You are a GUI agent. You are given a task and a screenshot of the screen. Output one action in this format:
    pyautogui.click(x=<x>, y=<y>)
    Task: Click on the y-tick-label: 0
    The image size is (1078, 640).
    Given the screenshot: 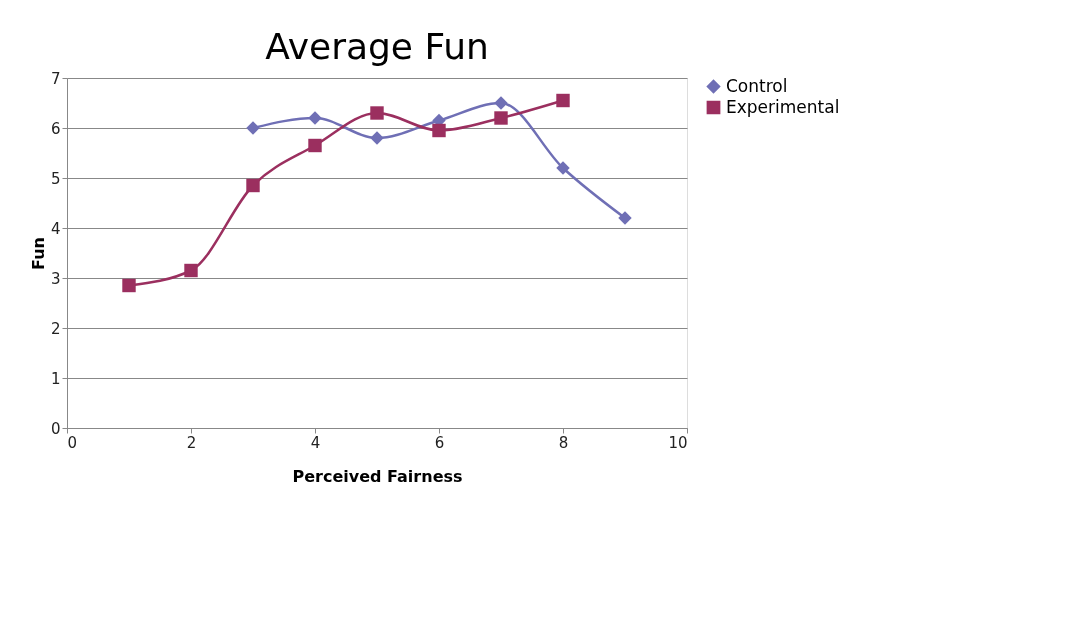 What is the action you would take?
    pyautogui.click(x=55, y=428)
    